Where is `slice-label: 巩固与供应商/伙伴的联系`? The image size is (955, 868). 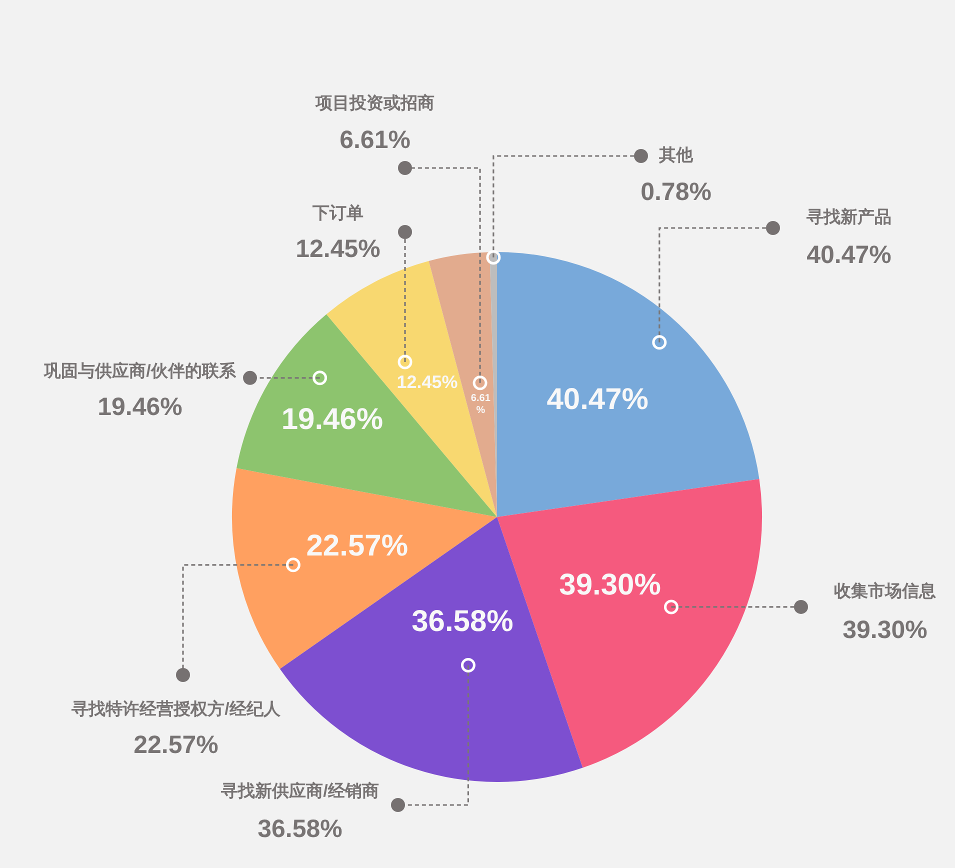
slice-label: 巩固与供应商/伙伴的联系 is located at coordinates (140, 371).